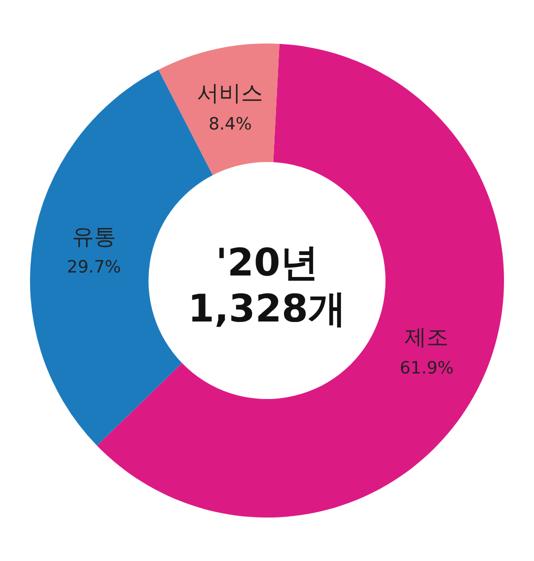 The image size is (534, 561). What do you see at coordinates (426, 338) in the screenshot?
I see `slice-label: 제조` at bounding box center [426, 338].